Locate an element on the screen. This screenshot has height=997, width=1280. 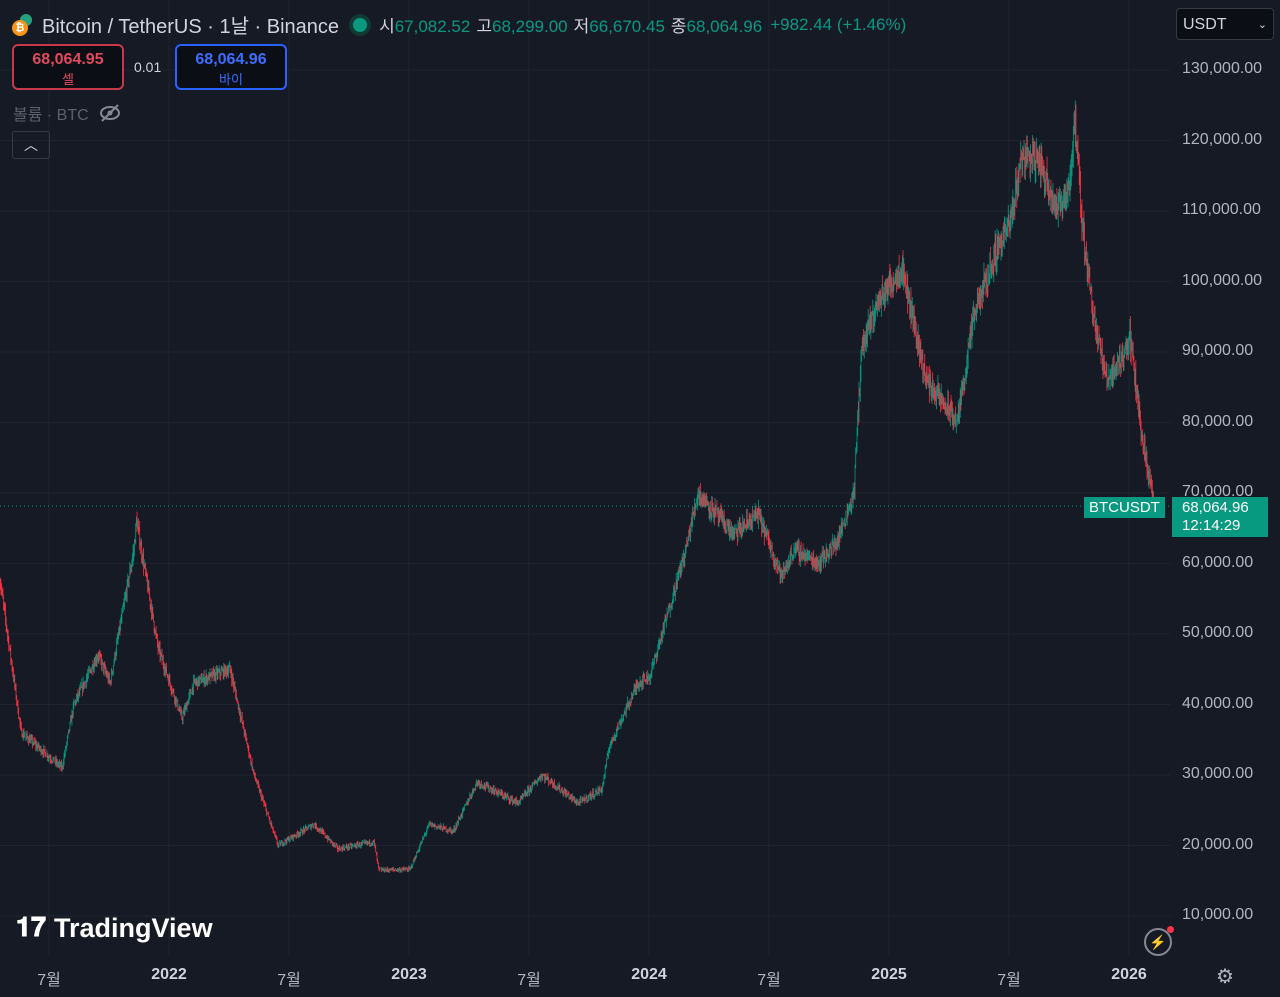
currency-select: USDT ⌄ is located at coordinates (1225, 24).